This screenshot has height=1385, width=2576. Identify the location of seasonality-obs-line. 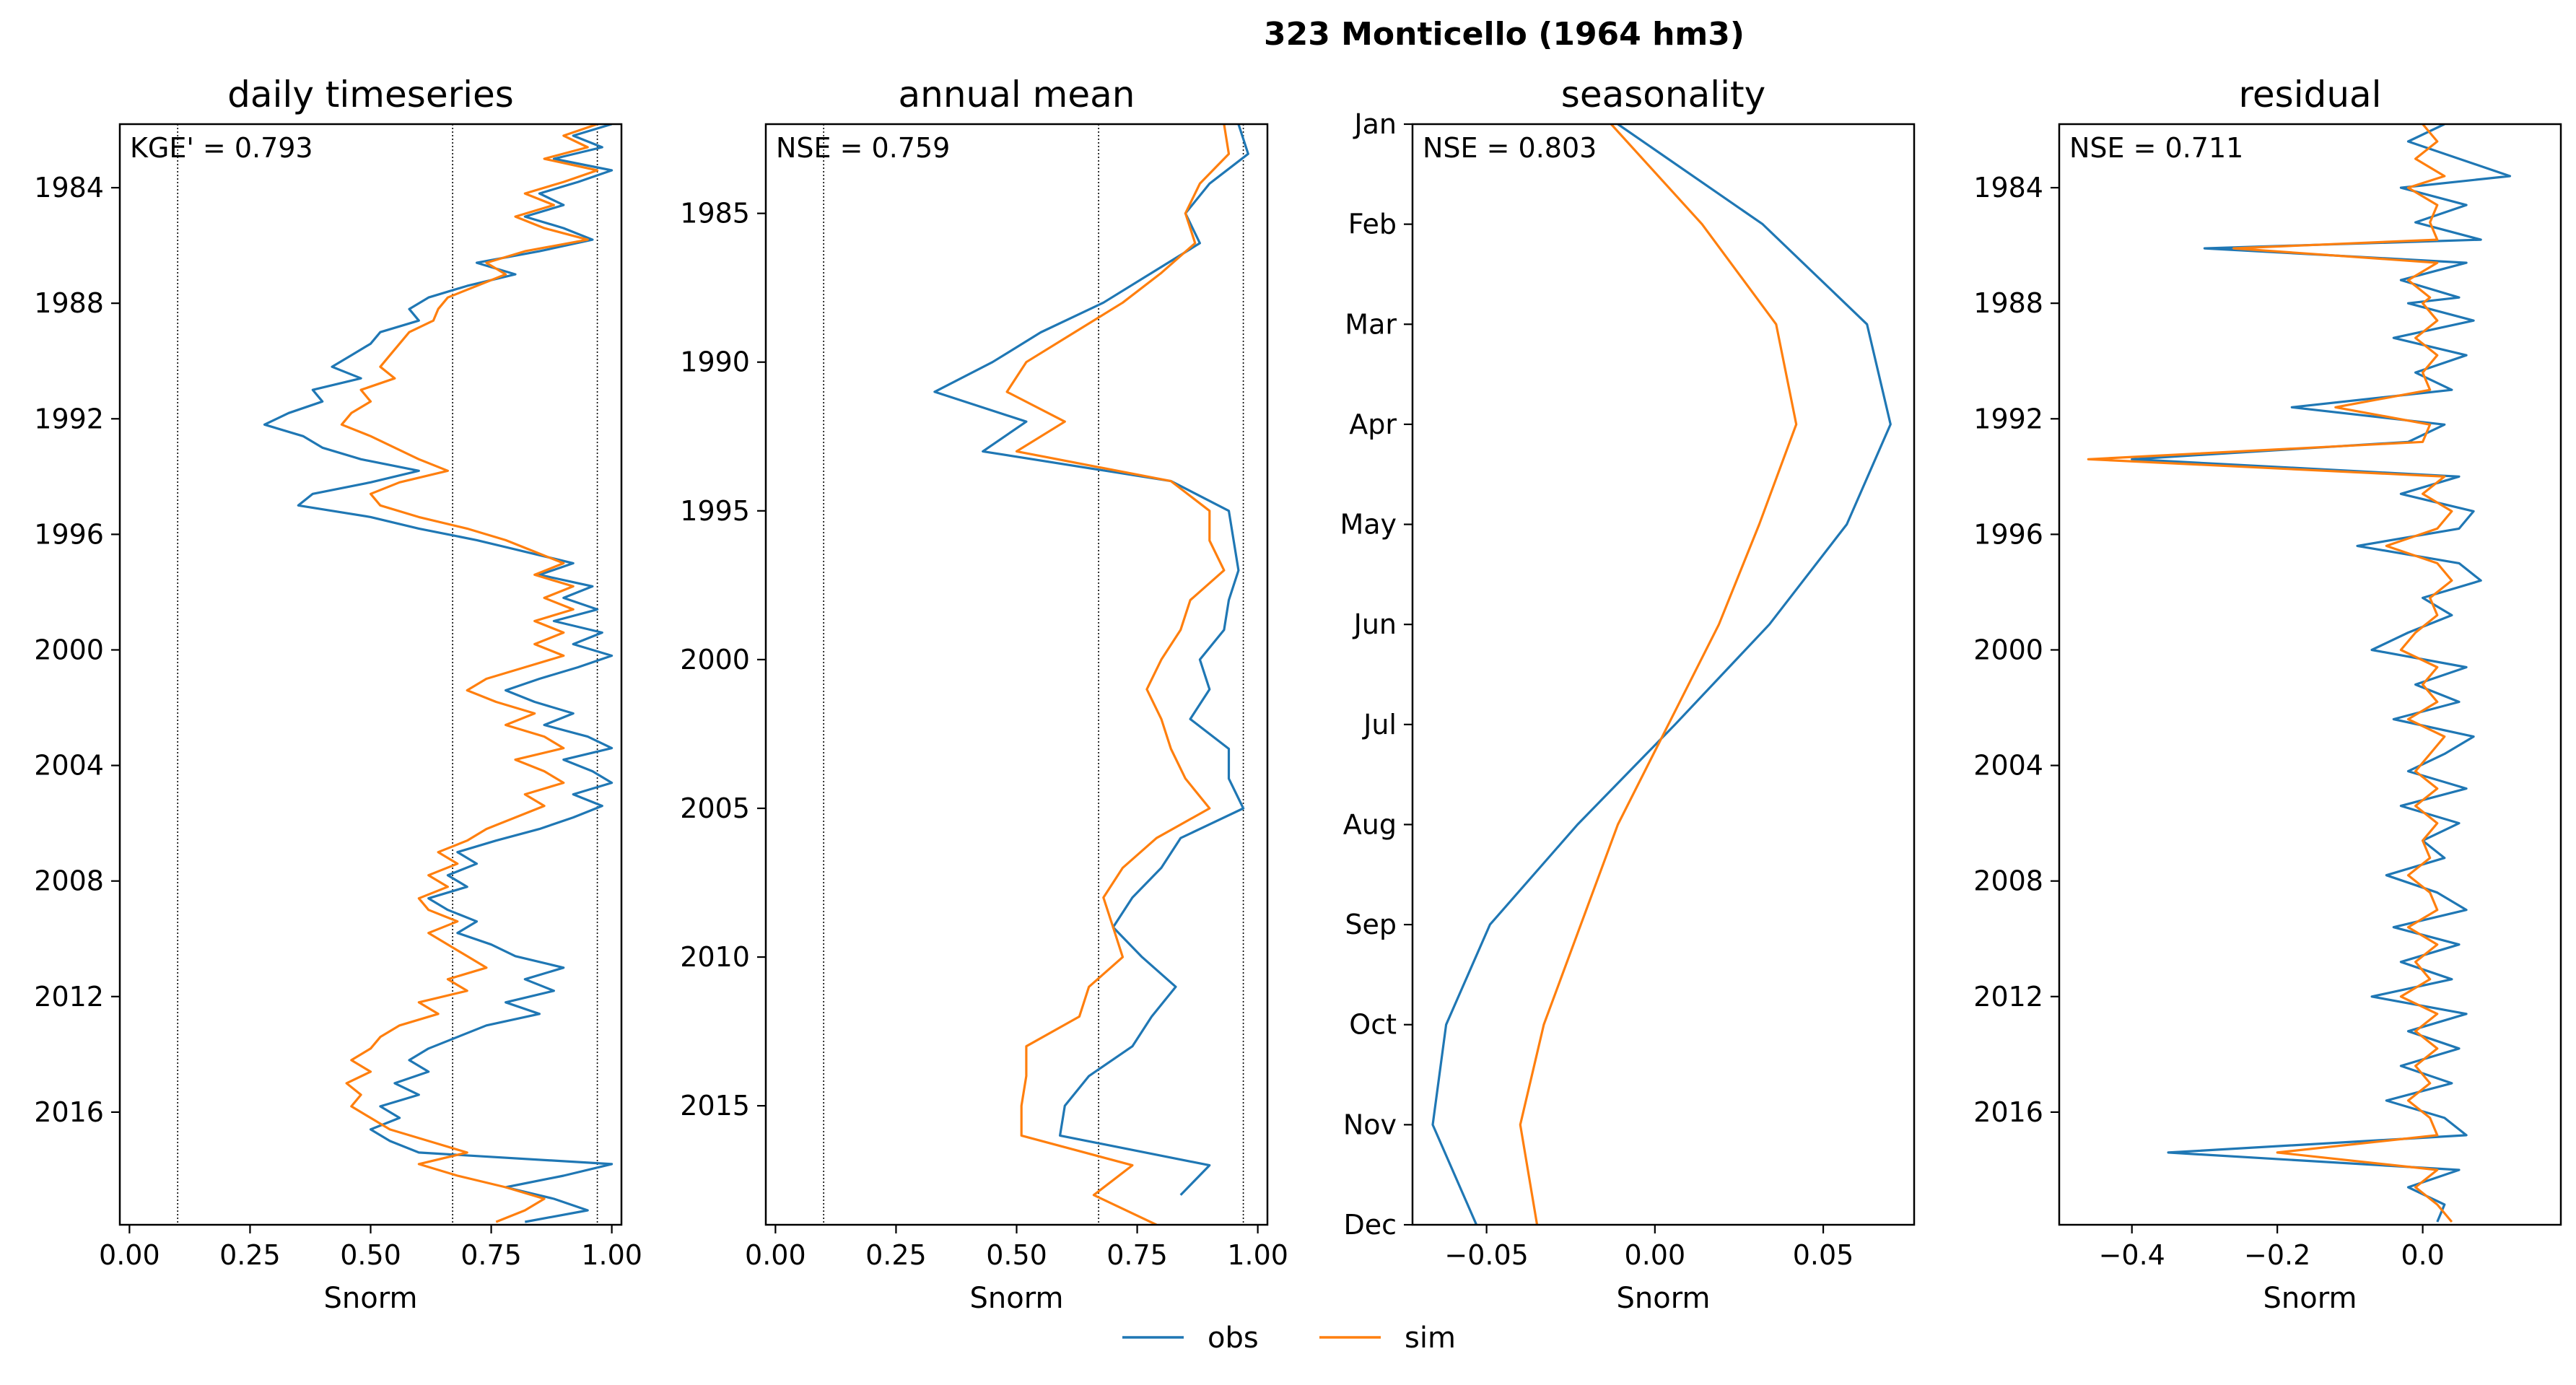
(1661, 674).